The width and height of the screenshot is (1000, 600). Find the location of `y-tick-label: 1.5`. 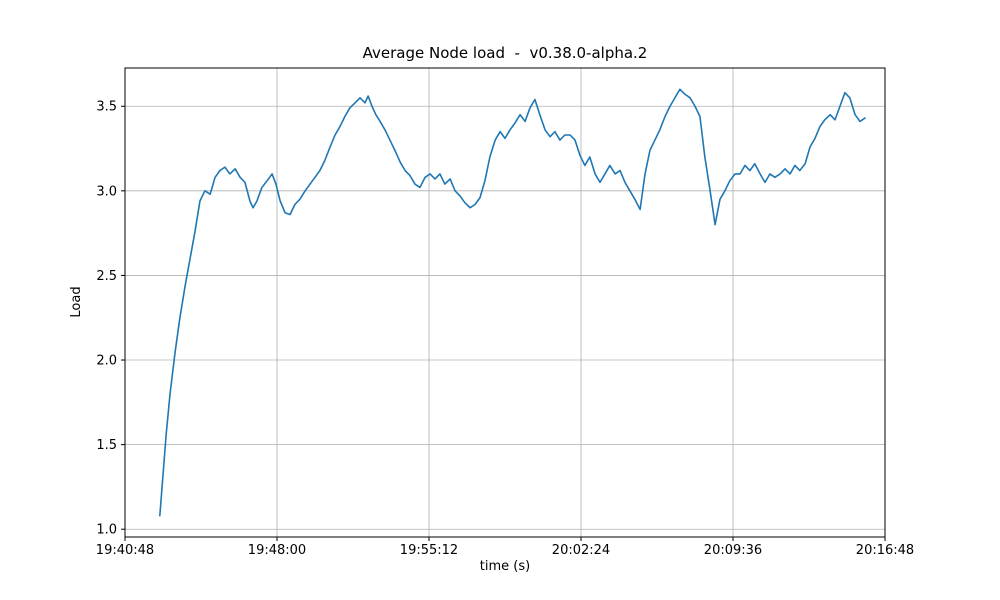

y-tick-label: 1.5 is located at coordinates (106, 445).